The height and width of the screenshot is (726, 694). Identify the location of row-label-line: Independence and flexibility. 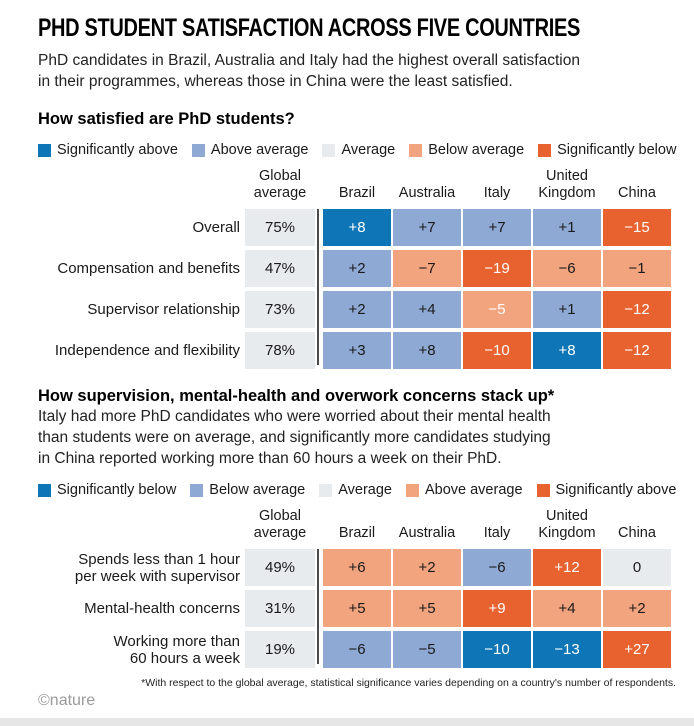
(147, 350).